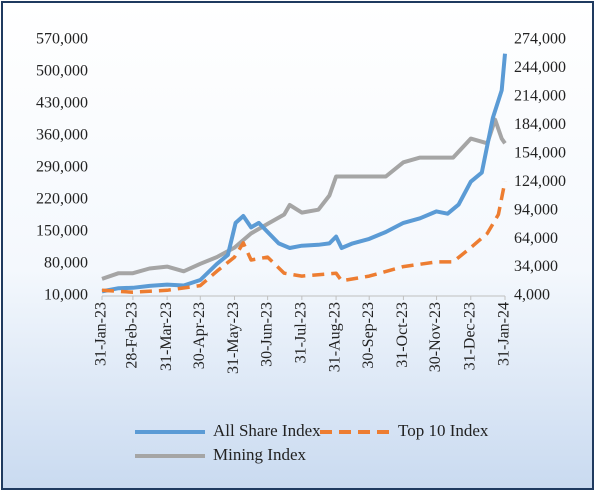 The height and width of the screenshot is (491, 595). Describe the element at coordinates (368, 335) in the screenshot. I see `x-tick-label: 30-Sep-23` at that location.